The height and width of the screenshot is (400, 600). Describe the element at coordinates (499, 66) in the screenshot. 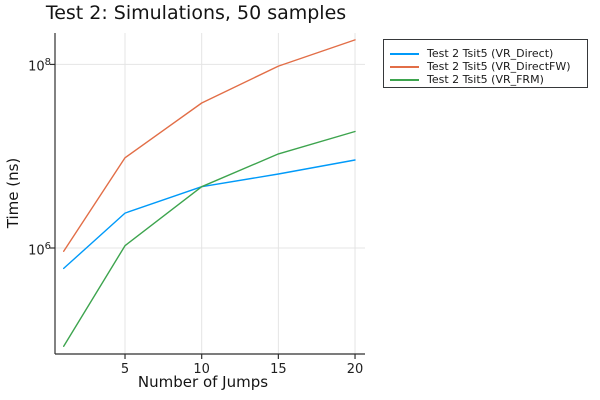

I see `legend-label: Test 2 Tsit5 (VR_DirectFW)` at that location.